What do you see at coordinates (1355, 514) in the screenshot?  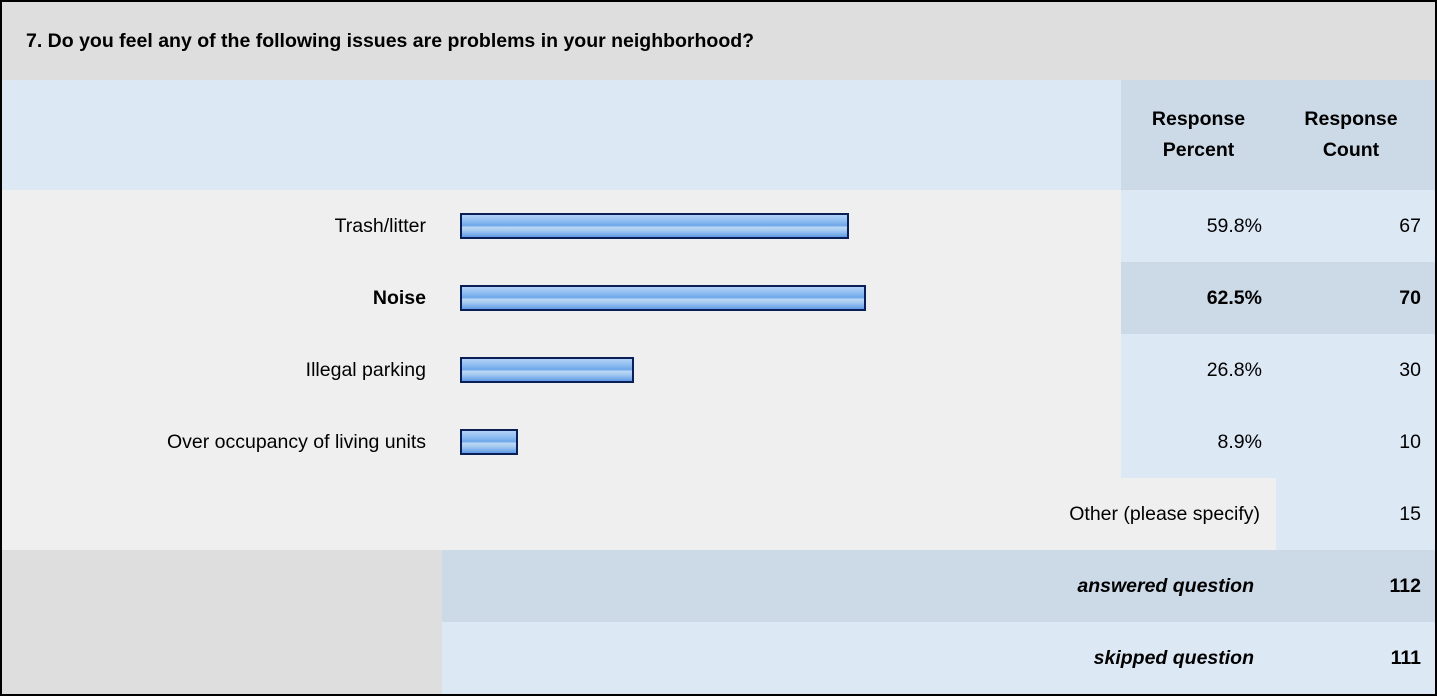 I see `other-count: 15` at bounding box center [1355, 514].